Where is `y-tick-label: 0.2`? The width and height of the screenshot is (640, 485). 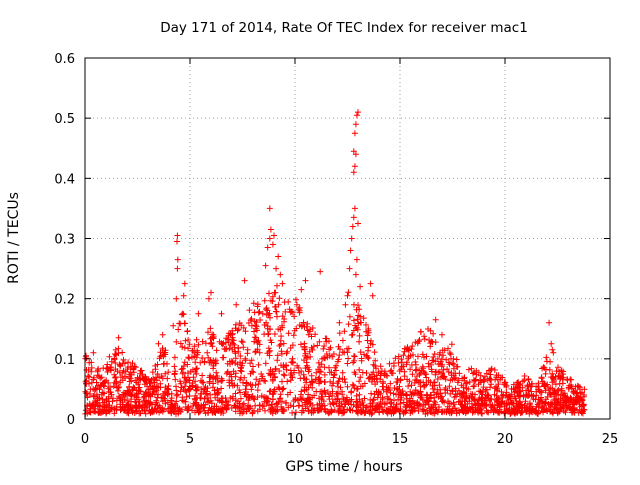
y-tick-label: 0.2 is located at coordinates (64, 300).